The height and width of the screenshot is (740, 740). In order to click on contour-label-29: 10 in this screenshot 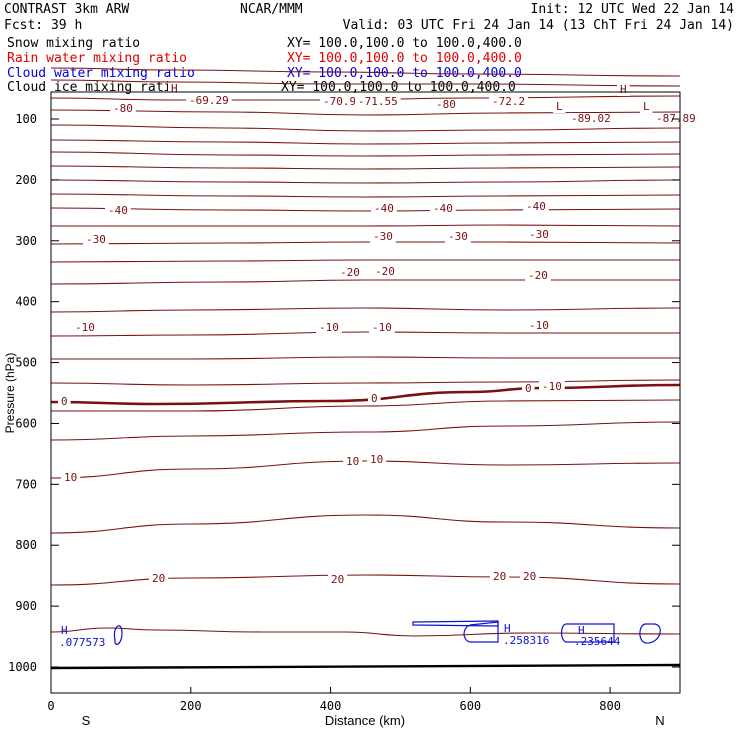, I will do `click(376, 459)`.